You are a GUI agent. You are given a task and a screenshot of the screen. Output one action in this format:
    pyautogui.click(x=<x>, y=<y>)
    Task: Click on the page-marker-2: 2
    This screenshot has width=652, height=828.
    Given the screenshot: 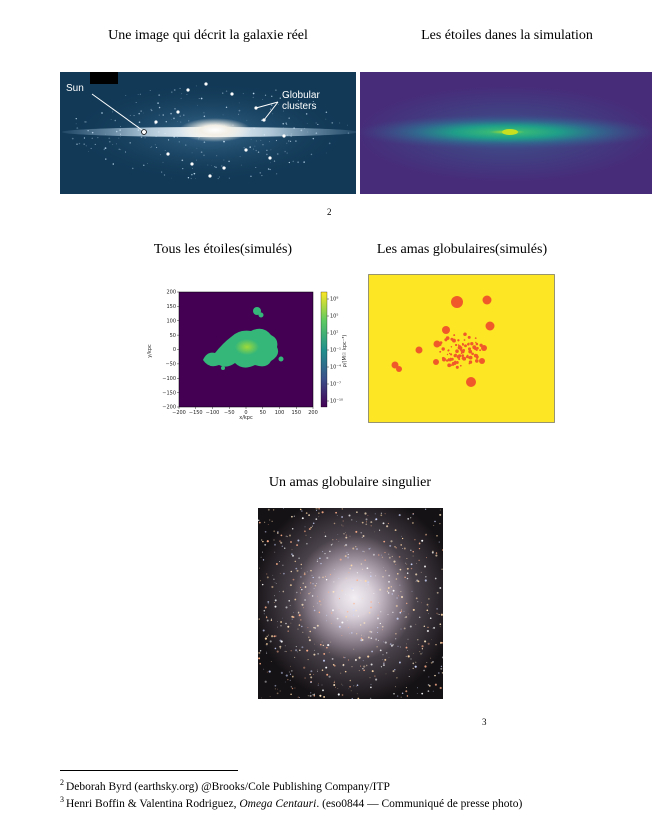 What is the action you would take?
    pyautogui.click(x=329, y=212)
    